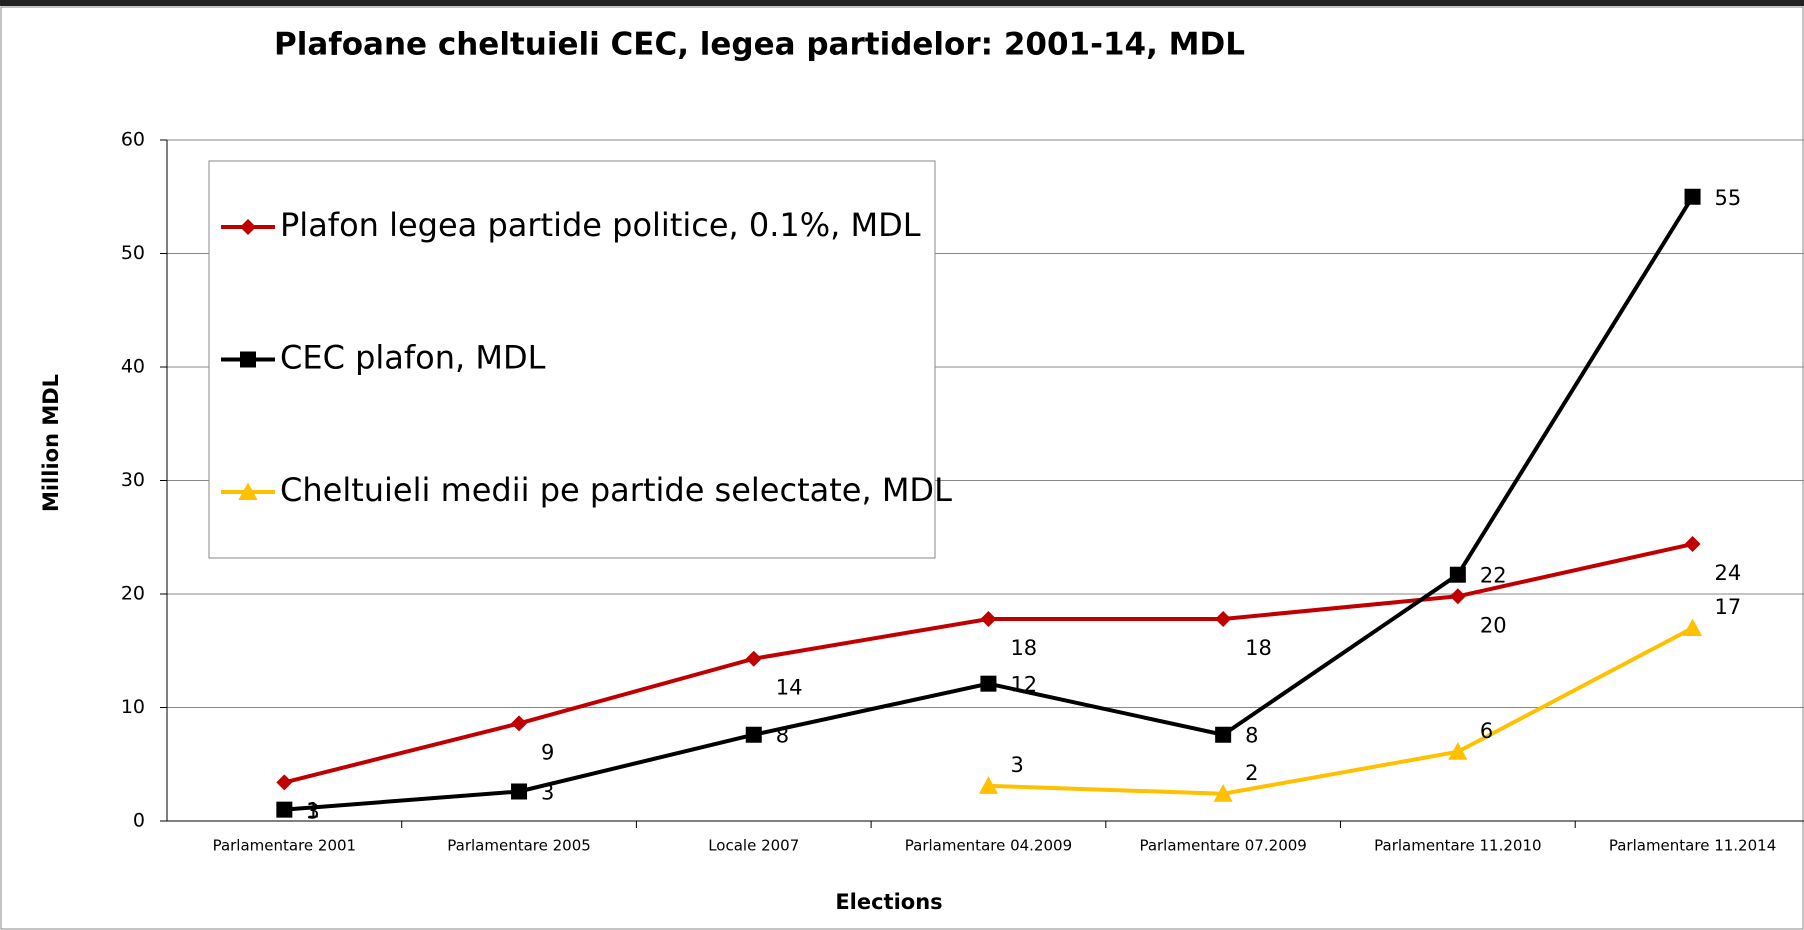 The width and height of the screenshot is (1804, 930). What do you see at coordinates (1493, 625) in the screenshot?
I see `data-label: 20` at bounding box center [1493, 625].